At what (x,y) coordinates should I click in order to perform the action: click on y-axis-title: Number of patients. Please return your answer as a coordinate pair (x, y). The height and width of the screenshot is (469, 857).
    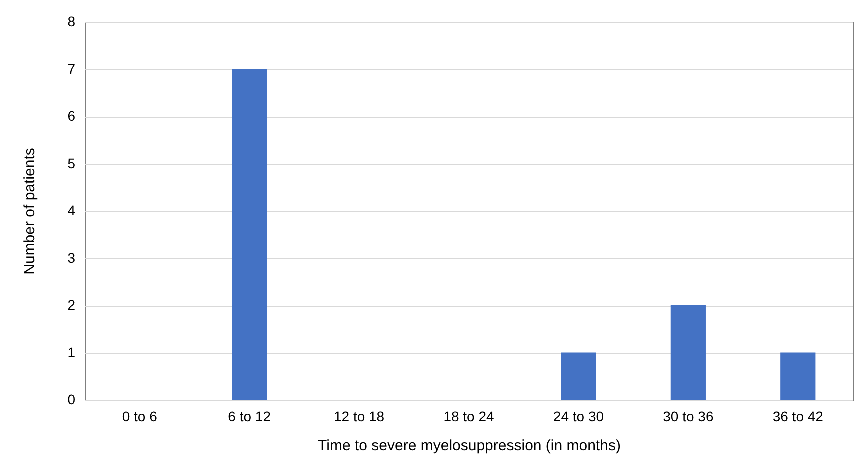
    Looking at the image, I should click on (30, 211).